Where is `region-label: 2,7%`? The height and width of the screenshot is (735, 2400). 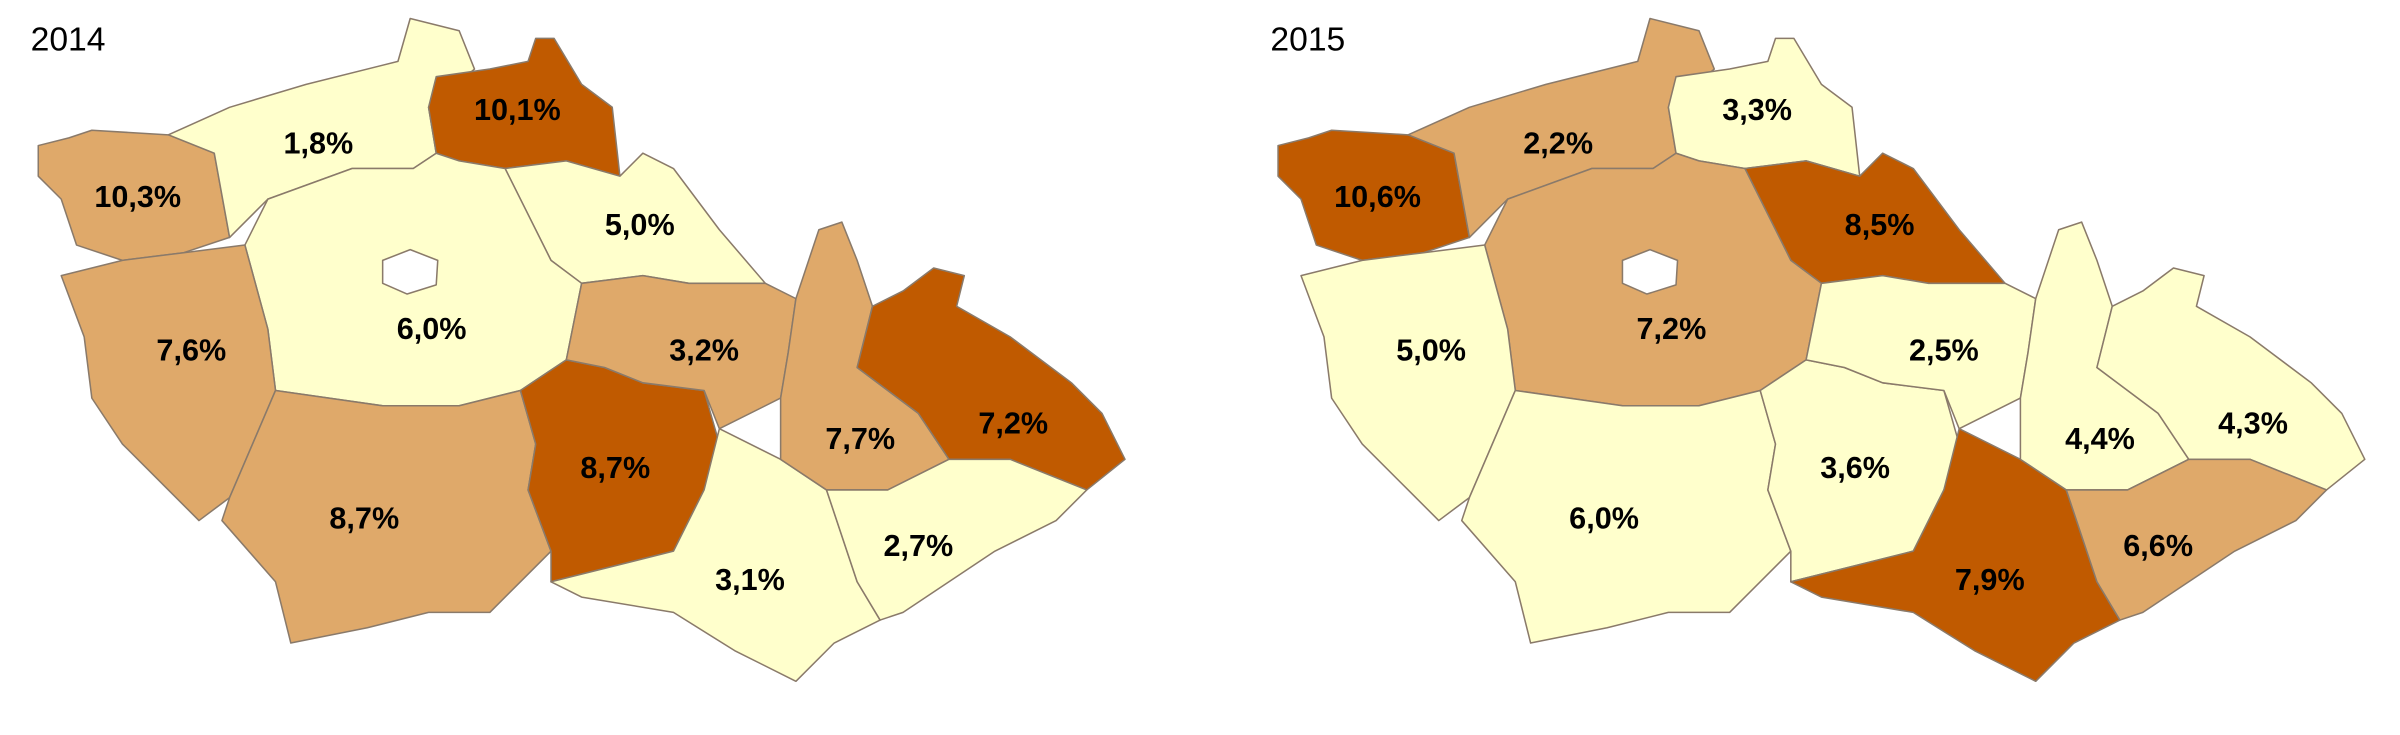 region-label: 2,7% is located at coordinates (918, 546).